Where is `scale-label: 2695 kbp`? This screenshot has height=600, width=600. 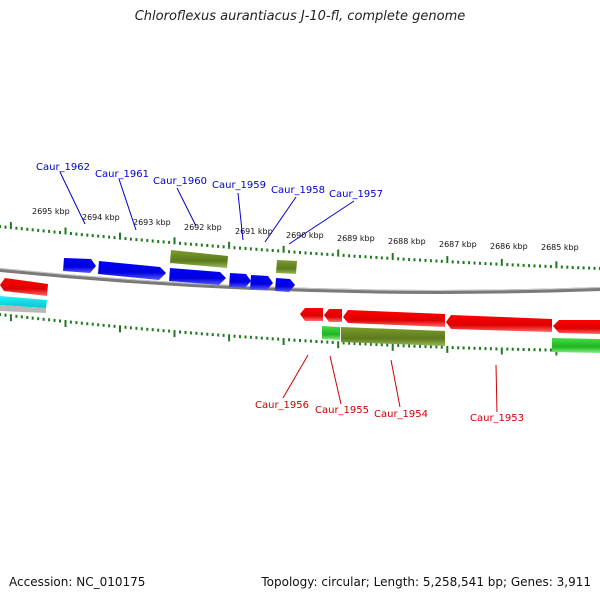 scale-label: 2695 kbp is located at coordinates (51, 211).